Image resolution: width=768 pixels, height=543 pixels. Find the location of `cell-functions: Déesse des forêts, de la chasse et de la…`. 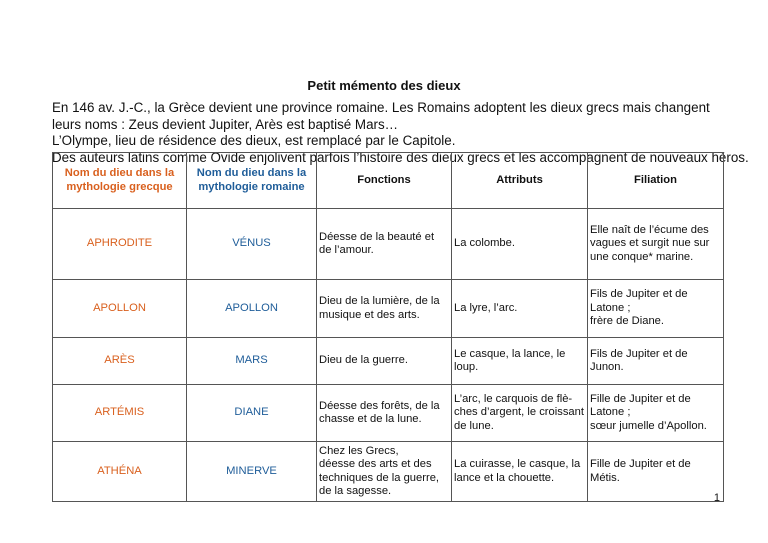

cell-functions: Déesse des forêts, de la chasse et de la… is located at coordinates (384, 413).